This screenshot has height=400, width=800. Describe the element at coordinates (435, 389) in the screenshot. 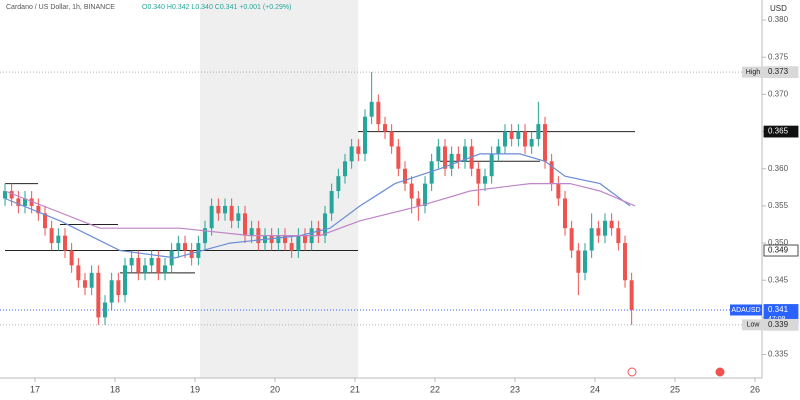

I see `x-tick-label: 22` at that location.